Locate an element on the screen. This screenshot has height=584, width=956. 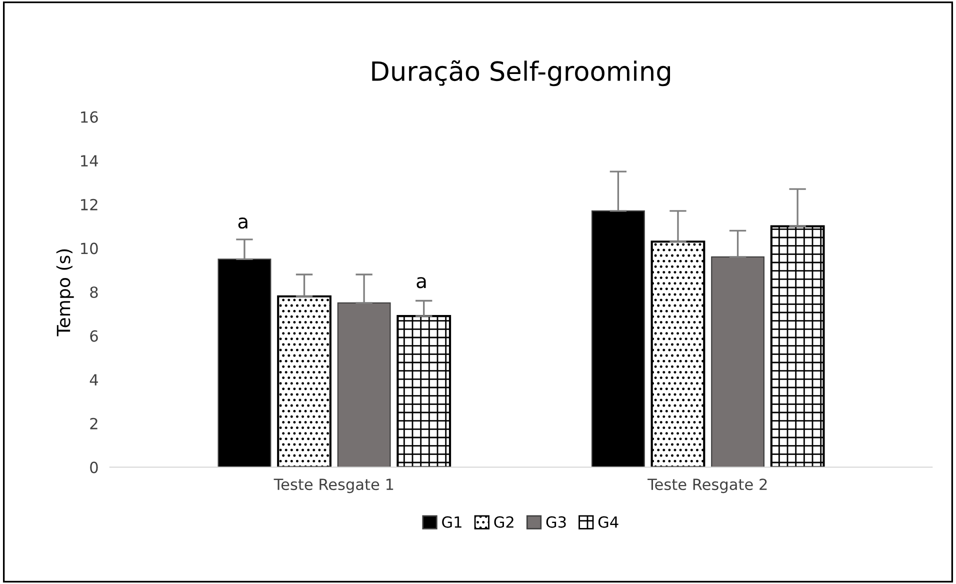
y-tick-label: 2 is located at coordinates (94, 424).